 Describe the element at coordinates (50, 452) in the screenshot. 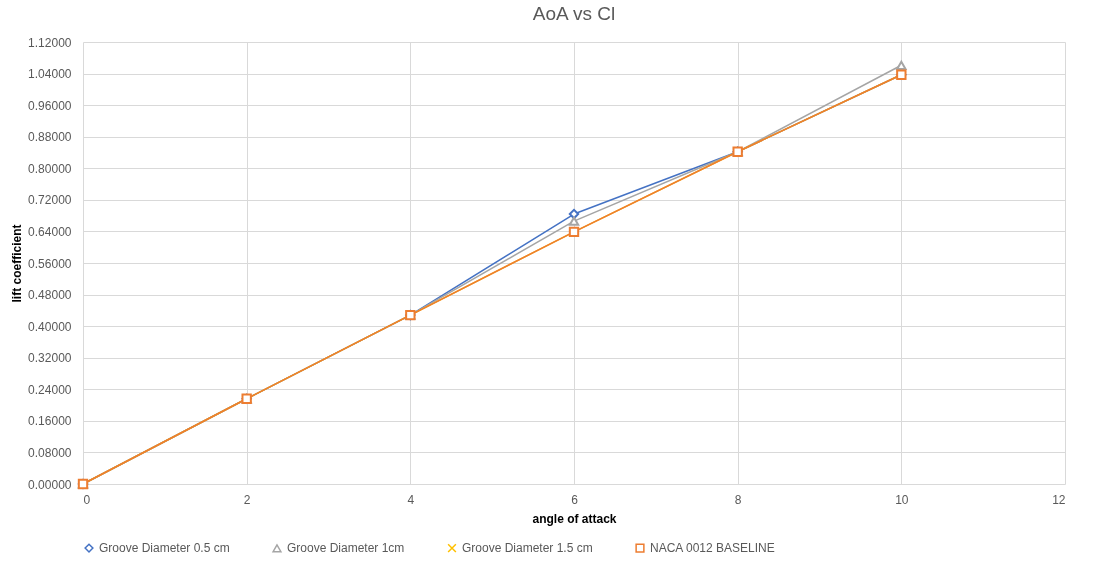

I see `y-tick-label: 0.08000` at that location.